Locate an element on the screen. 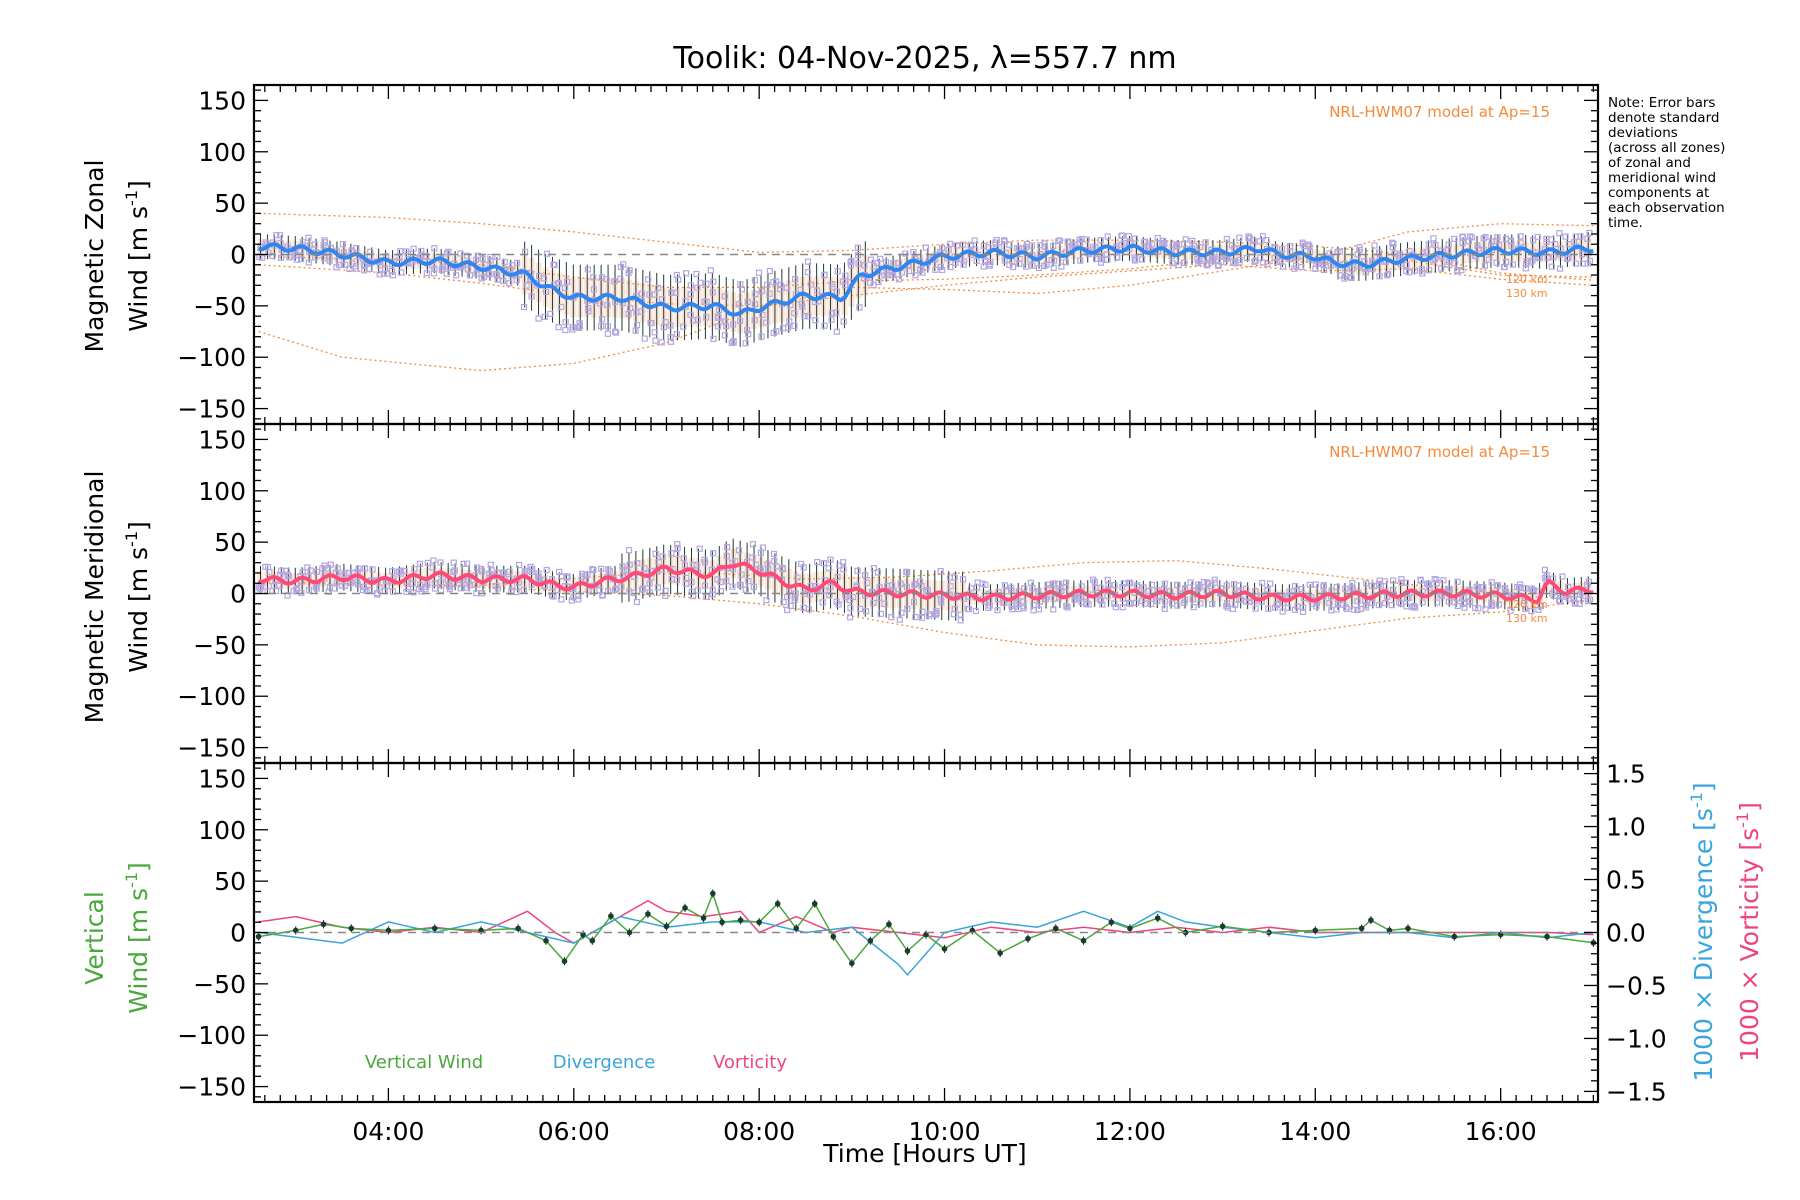 This screenshot has height=1200, width=1800. y-tick-label: 0 is located at coordinates (238, 255).